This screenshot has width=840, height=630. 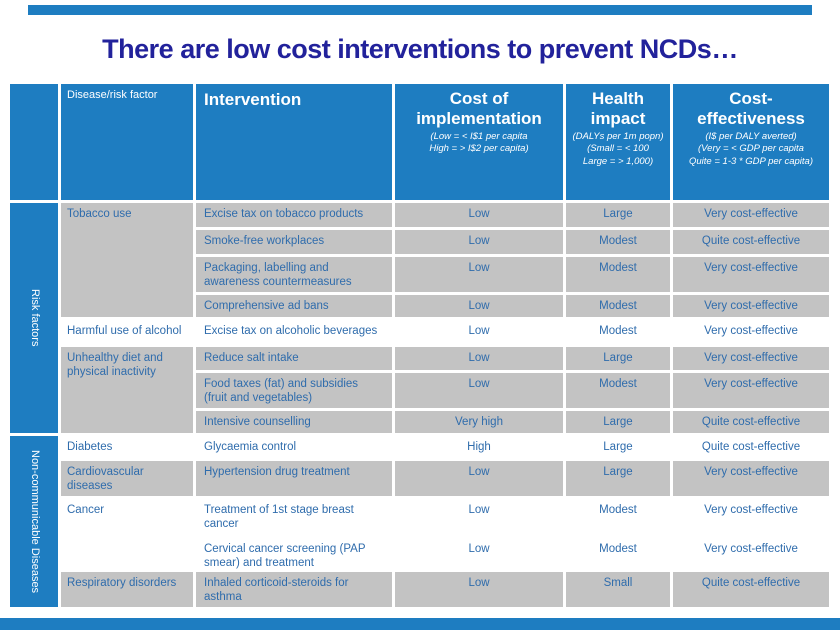 What do you see at coordinates (127, 142) in the screenshot?
I see `header-disease-risk-factor: Disease/risk factor` at bounding box center [127, 142].